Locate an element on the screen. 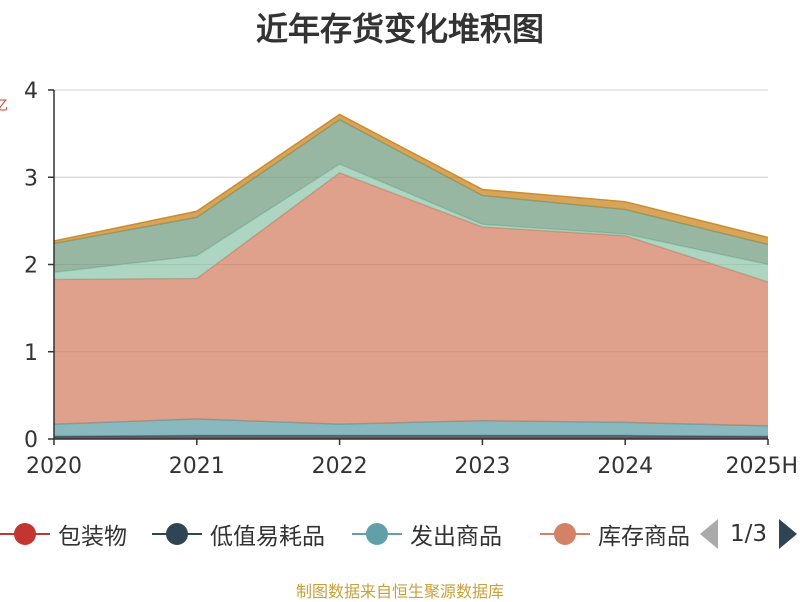 This screenshot has height=602, width=800. legend-item: 低值易耗品 is located at coordinates (238, 534).